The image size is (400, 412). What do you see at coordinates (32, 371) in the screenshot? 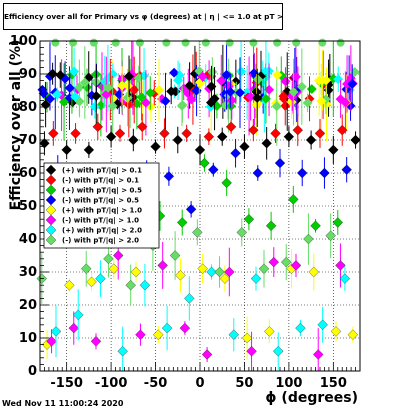
I see `y-tick-label: 0` at bounding box center [32, 371].